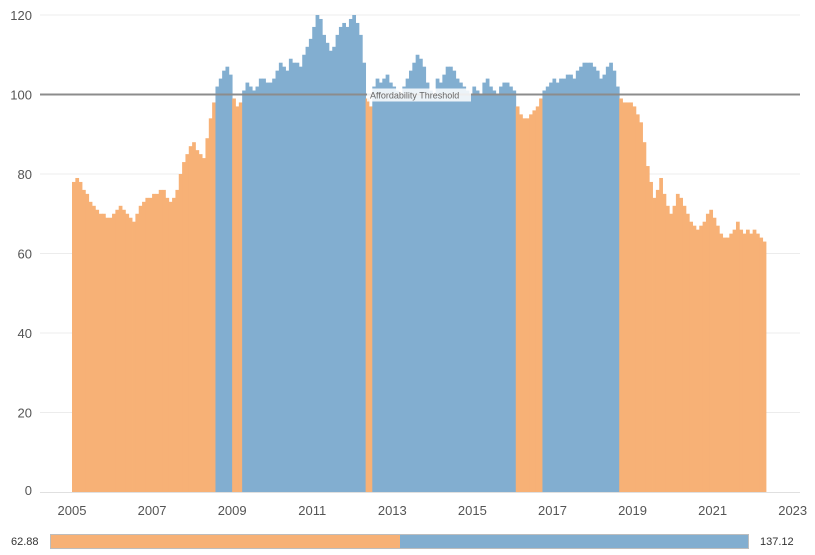  I want to click on x-tick-label: 2019, so click(632, 510).